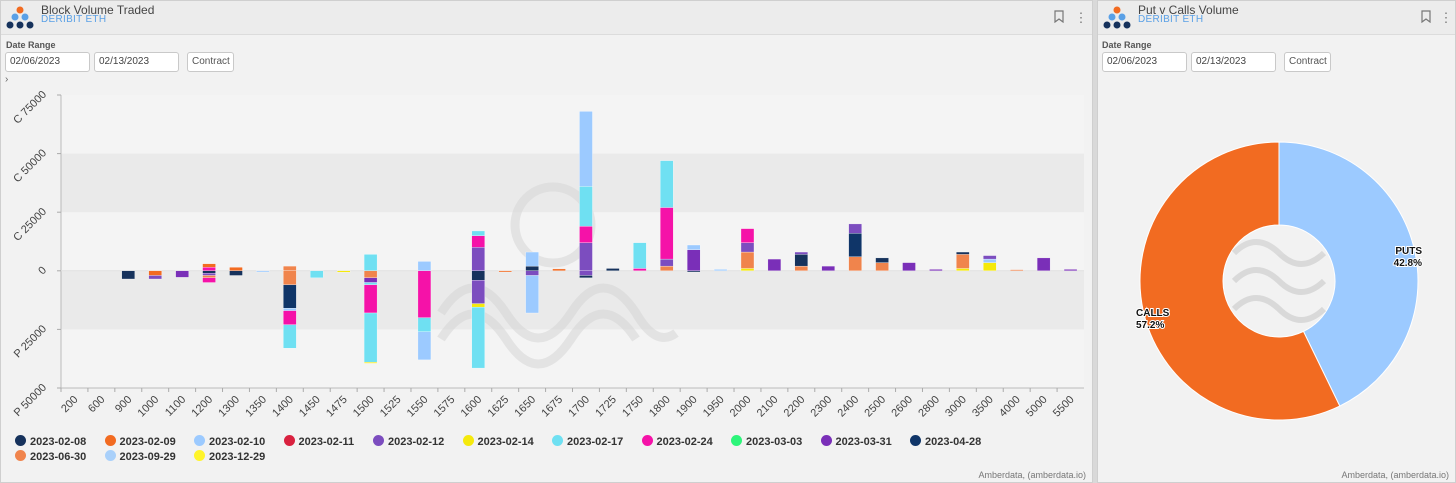 This screenshot has width=1456, height=483. Describe the element at coordinates (408, 442) in the screenshot. I see `legend-item: 2023-02-12` at that location.